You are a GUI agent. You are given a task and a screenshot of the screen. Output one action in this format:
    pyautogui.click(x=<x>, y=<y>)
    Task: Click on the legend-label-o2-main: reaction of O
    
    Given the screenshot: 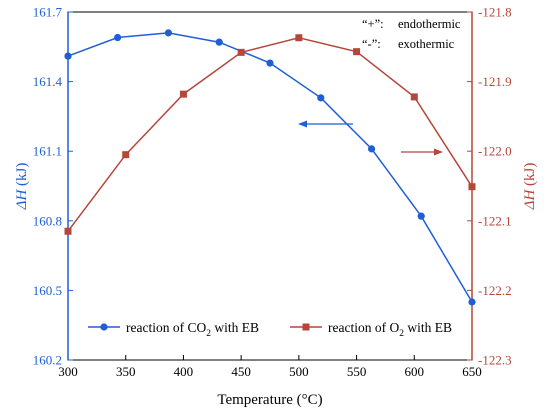 What is the action you would take?
    pyautogui.click(x=363, y=327)
    